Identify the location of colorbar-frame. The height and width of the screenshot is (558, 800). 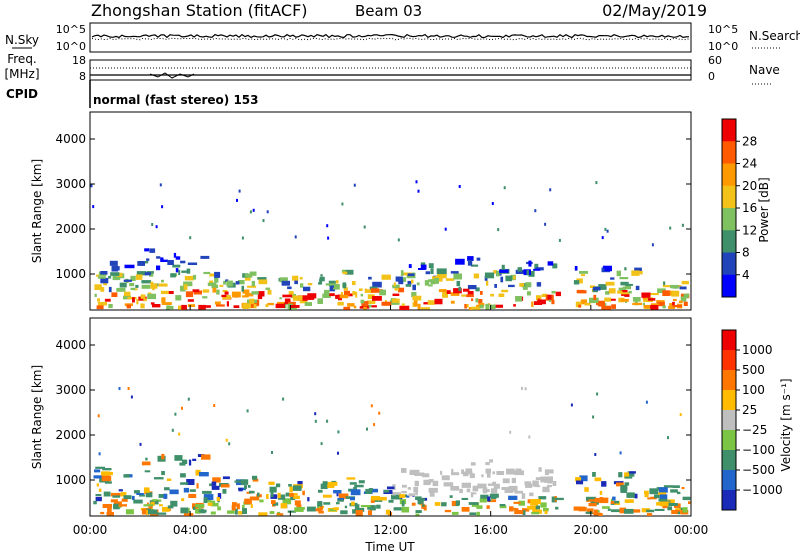
(729, 420).